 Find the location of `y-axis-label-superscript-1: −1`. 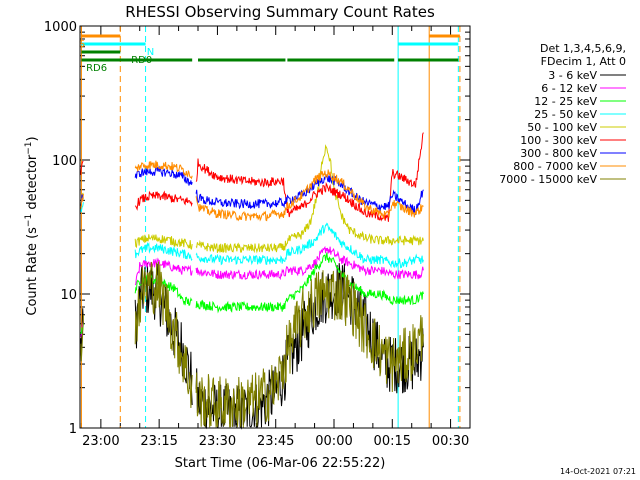

y-axis-label-superscript-1: −1 is located at coordinates (29, 220).